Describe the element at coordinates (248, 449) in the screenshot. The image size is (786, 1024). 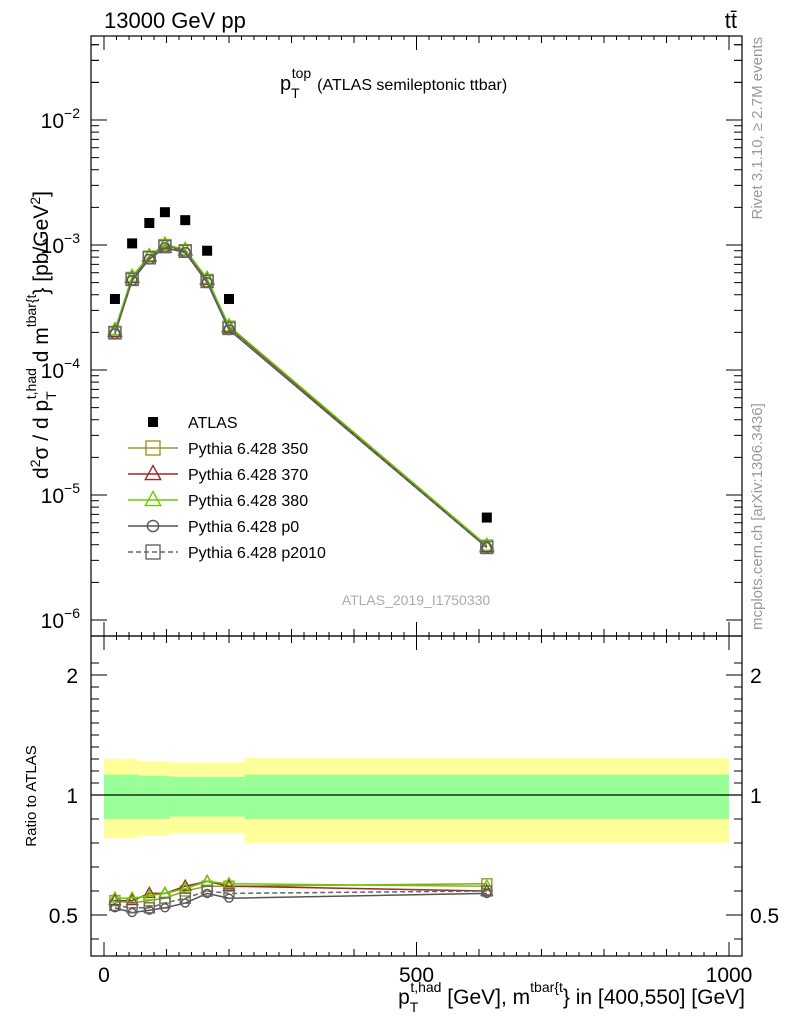
I see `legend-label: Pythia 6.428 350` at that location.